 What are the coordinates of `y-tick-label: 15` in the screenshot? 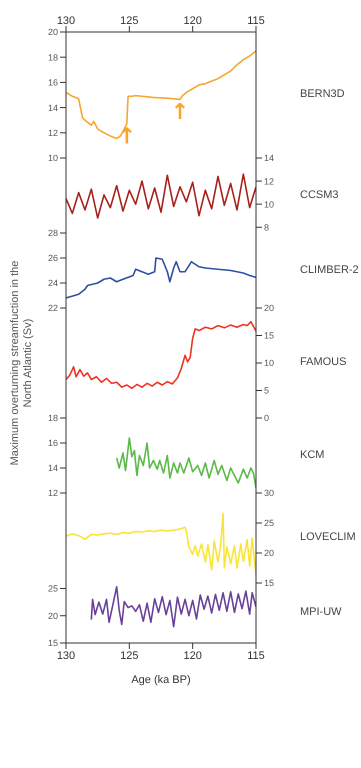 It's located at (53, 643).